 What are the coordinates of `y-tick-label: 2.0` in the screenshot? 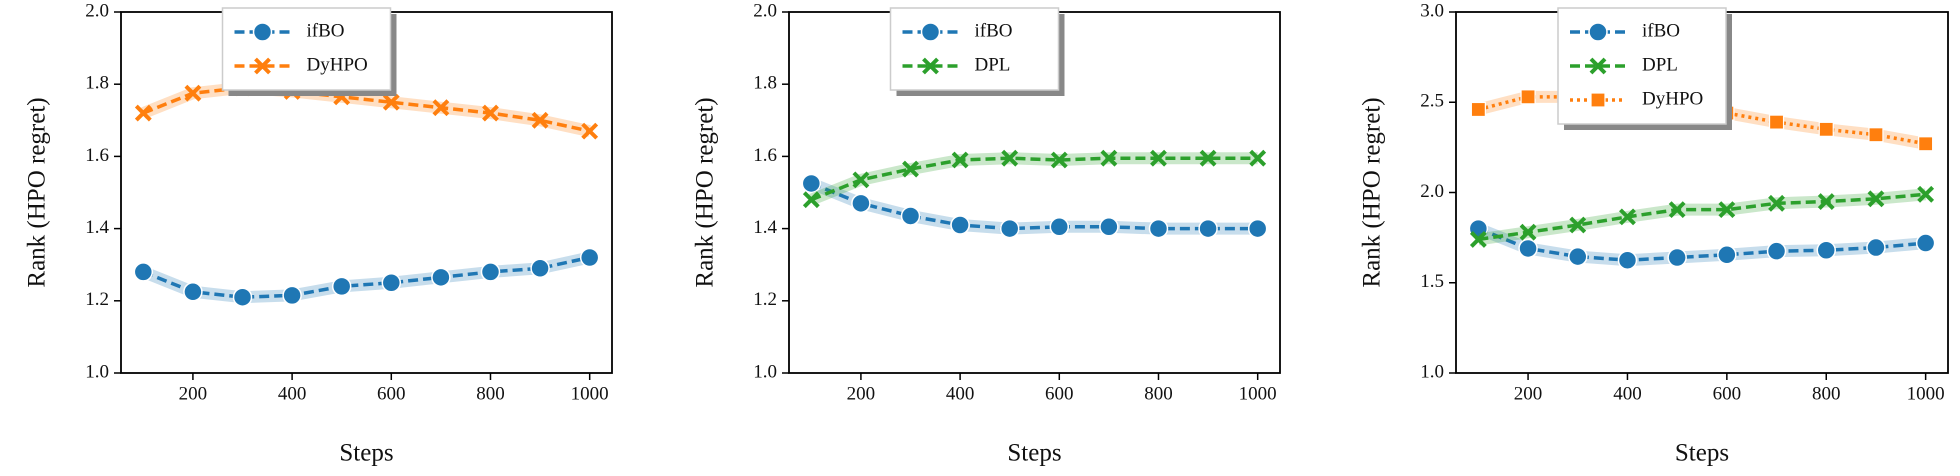 It's located at (1432, 191).